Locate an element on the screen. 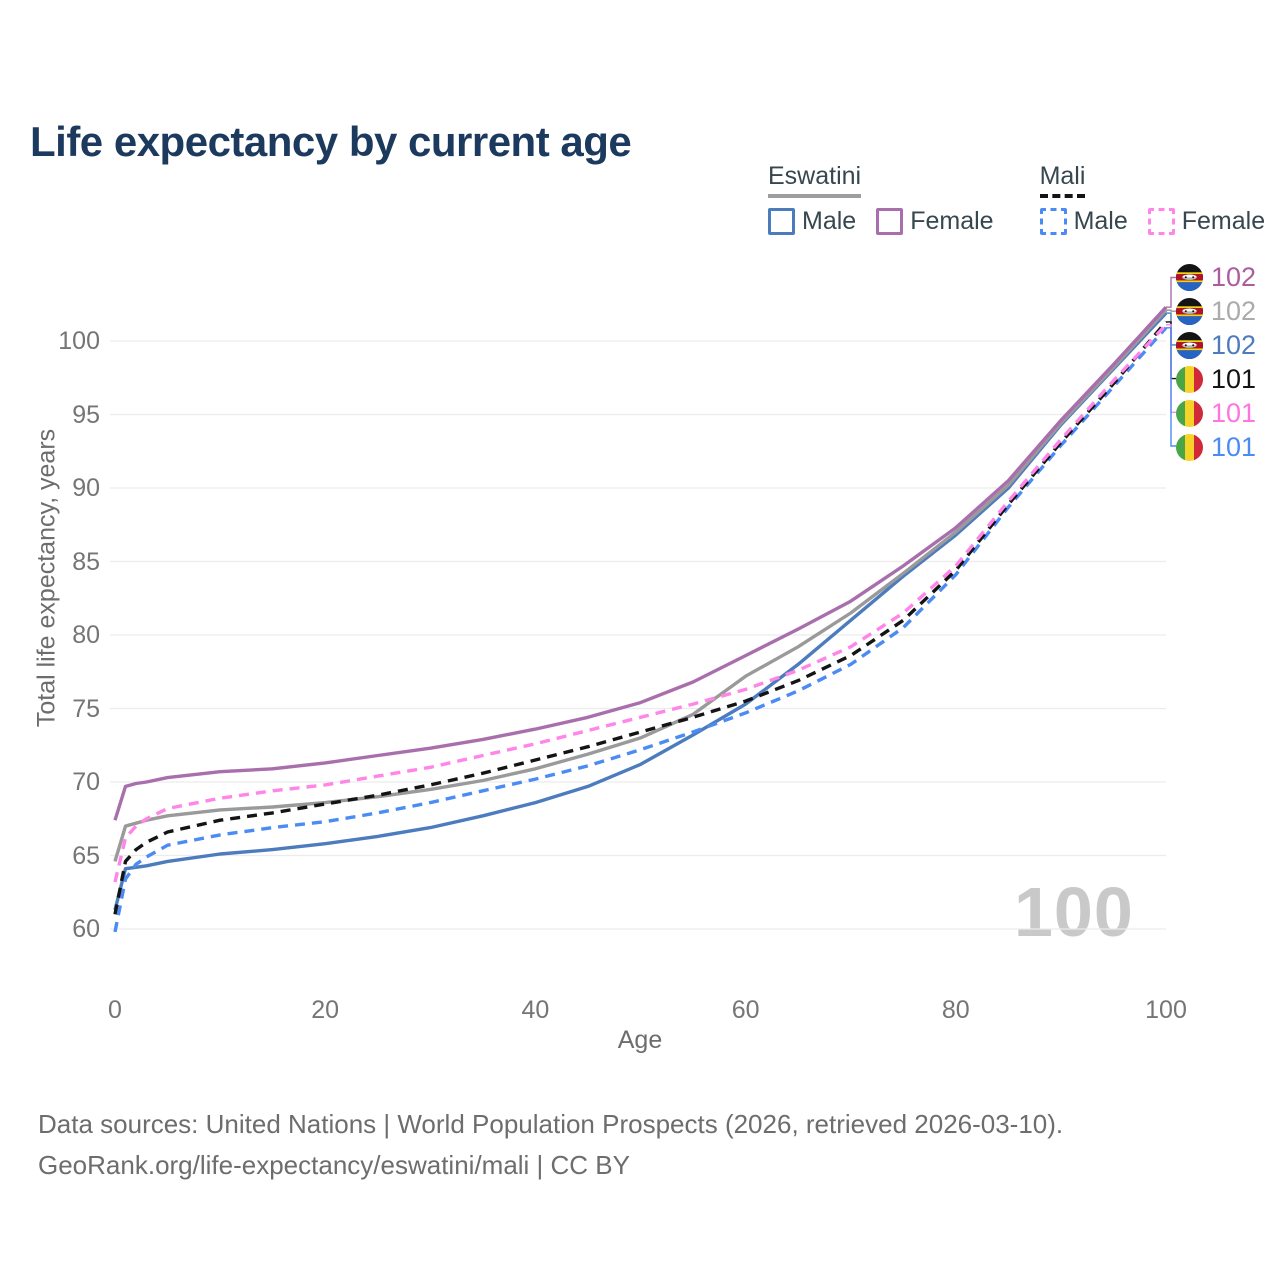 The image size is (1280, 1280). legend-item-mali-female: Female is located at coordinates (1206, 221).